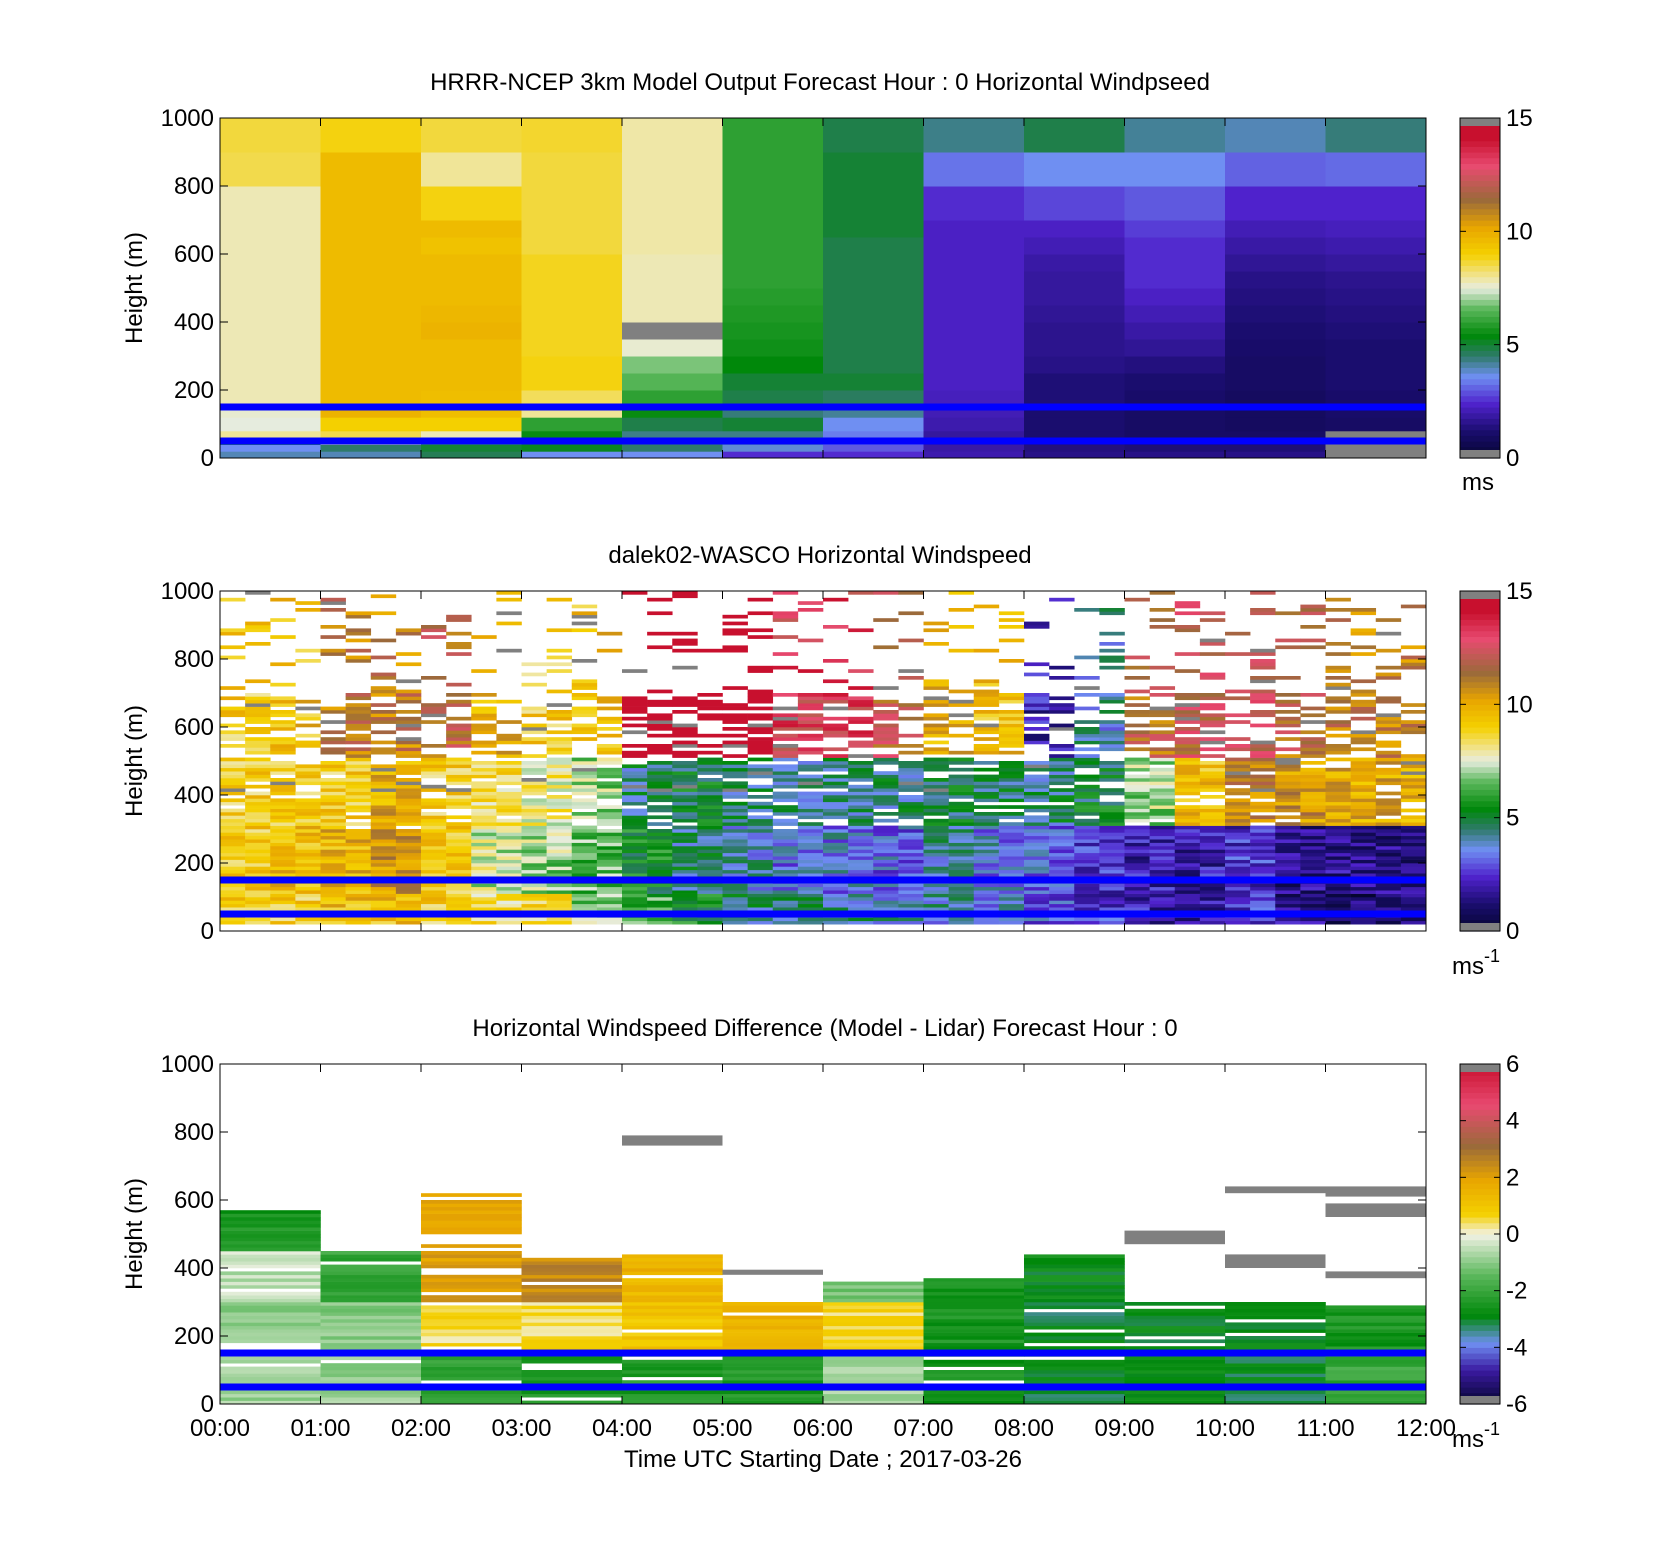 The image size is (1680, 1561). What do you see at coordinates (194, 1200) in the screenshot?
I see `ytick-label: 600` at bounding box center [194, 1200].